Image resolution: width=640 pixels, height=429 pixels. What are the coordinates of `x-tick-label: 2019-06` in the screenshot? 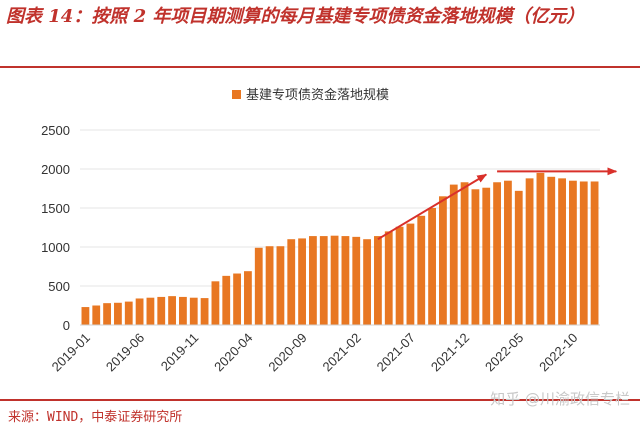 It's located at (125, 352).